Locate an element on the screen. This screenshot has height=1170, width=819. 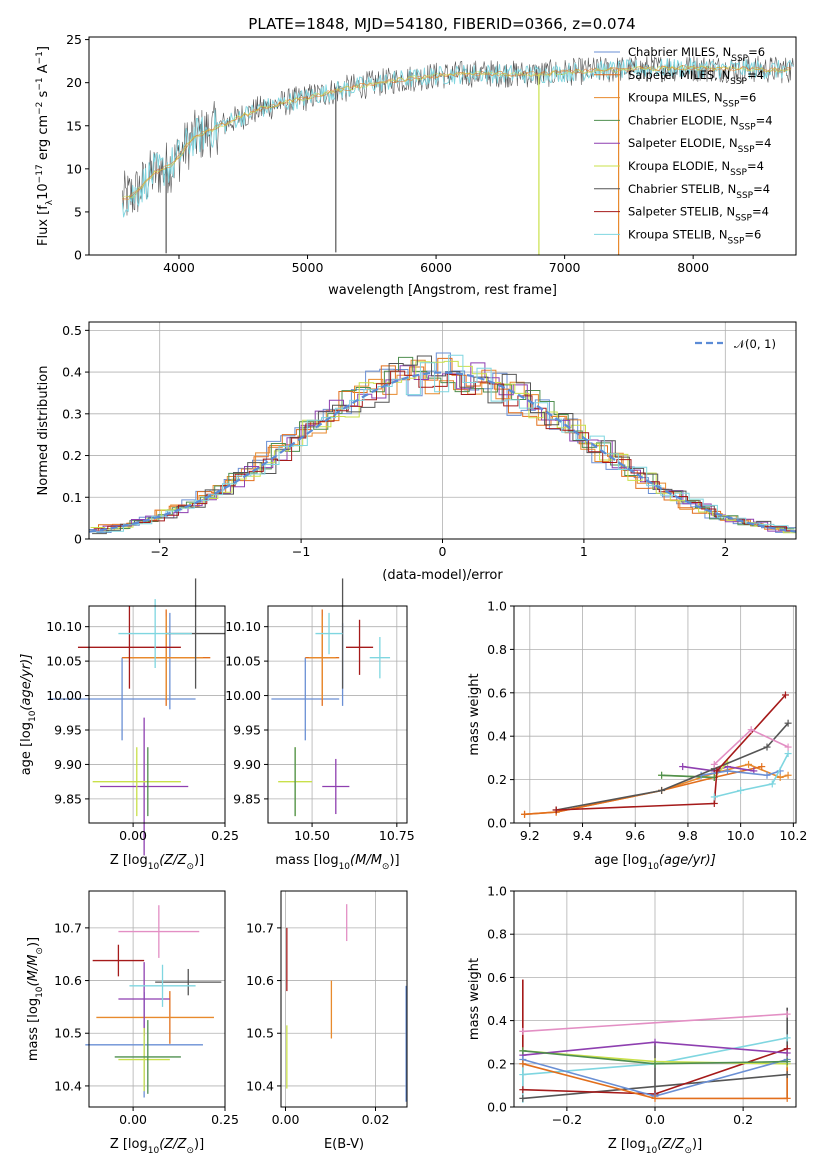
legend-entry: Chabrier ELODIE, NSSP=4 is located at coordinates (700, 122).